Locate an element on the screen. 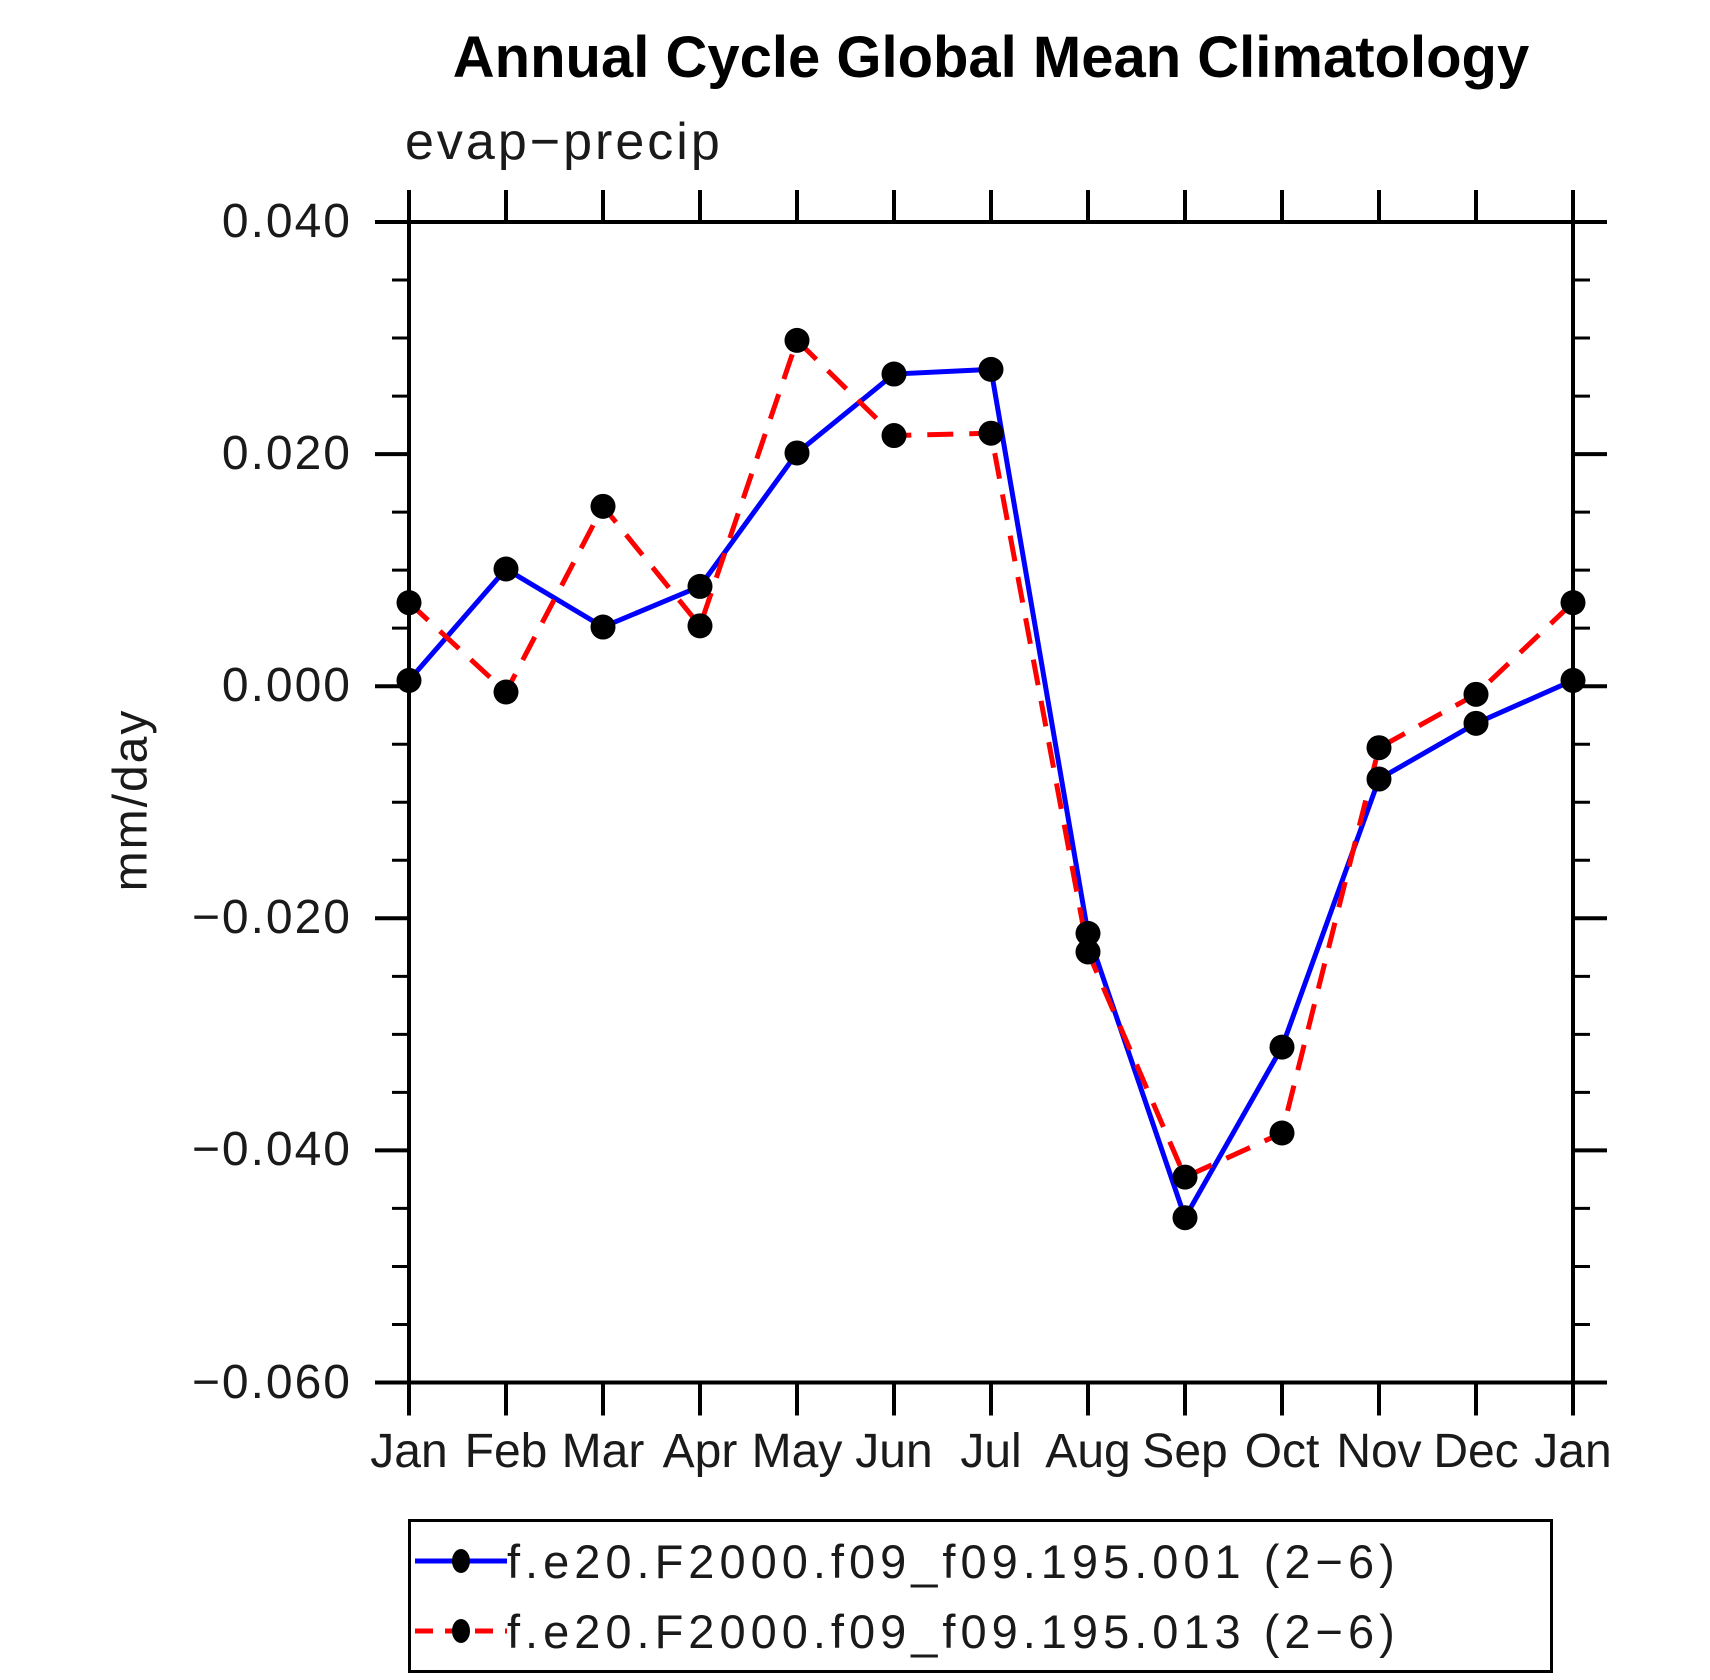 The width and height of the screenshot is (1710, 1680). x-tick-label: Nov is located at coordinates (1379, 1451).